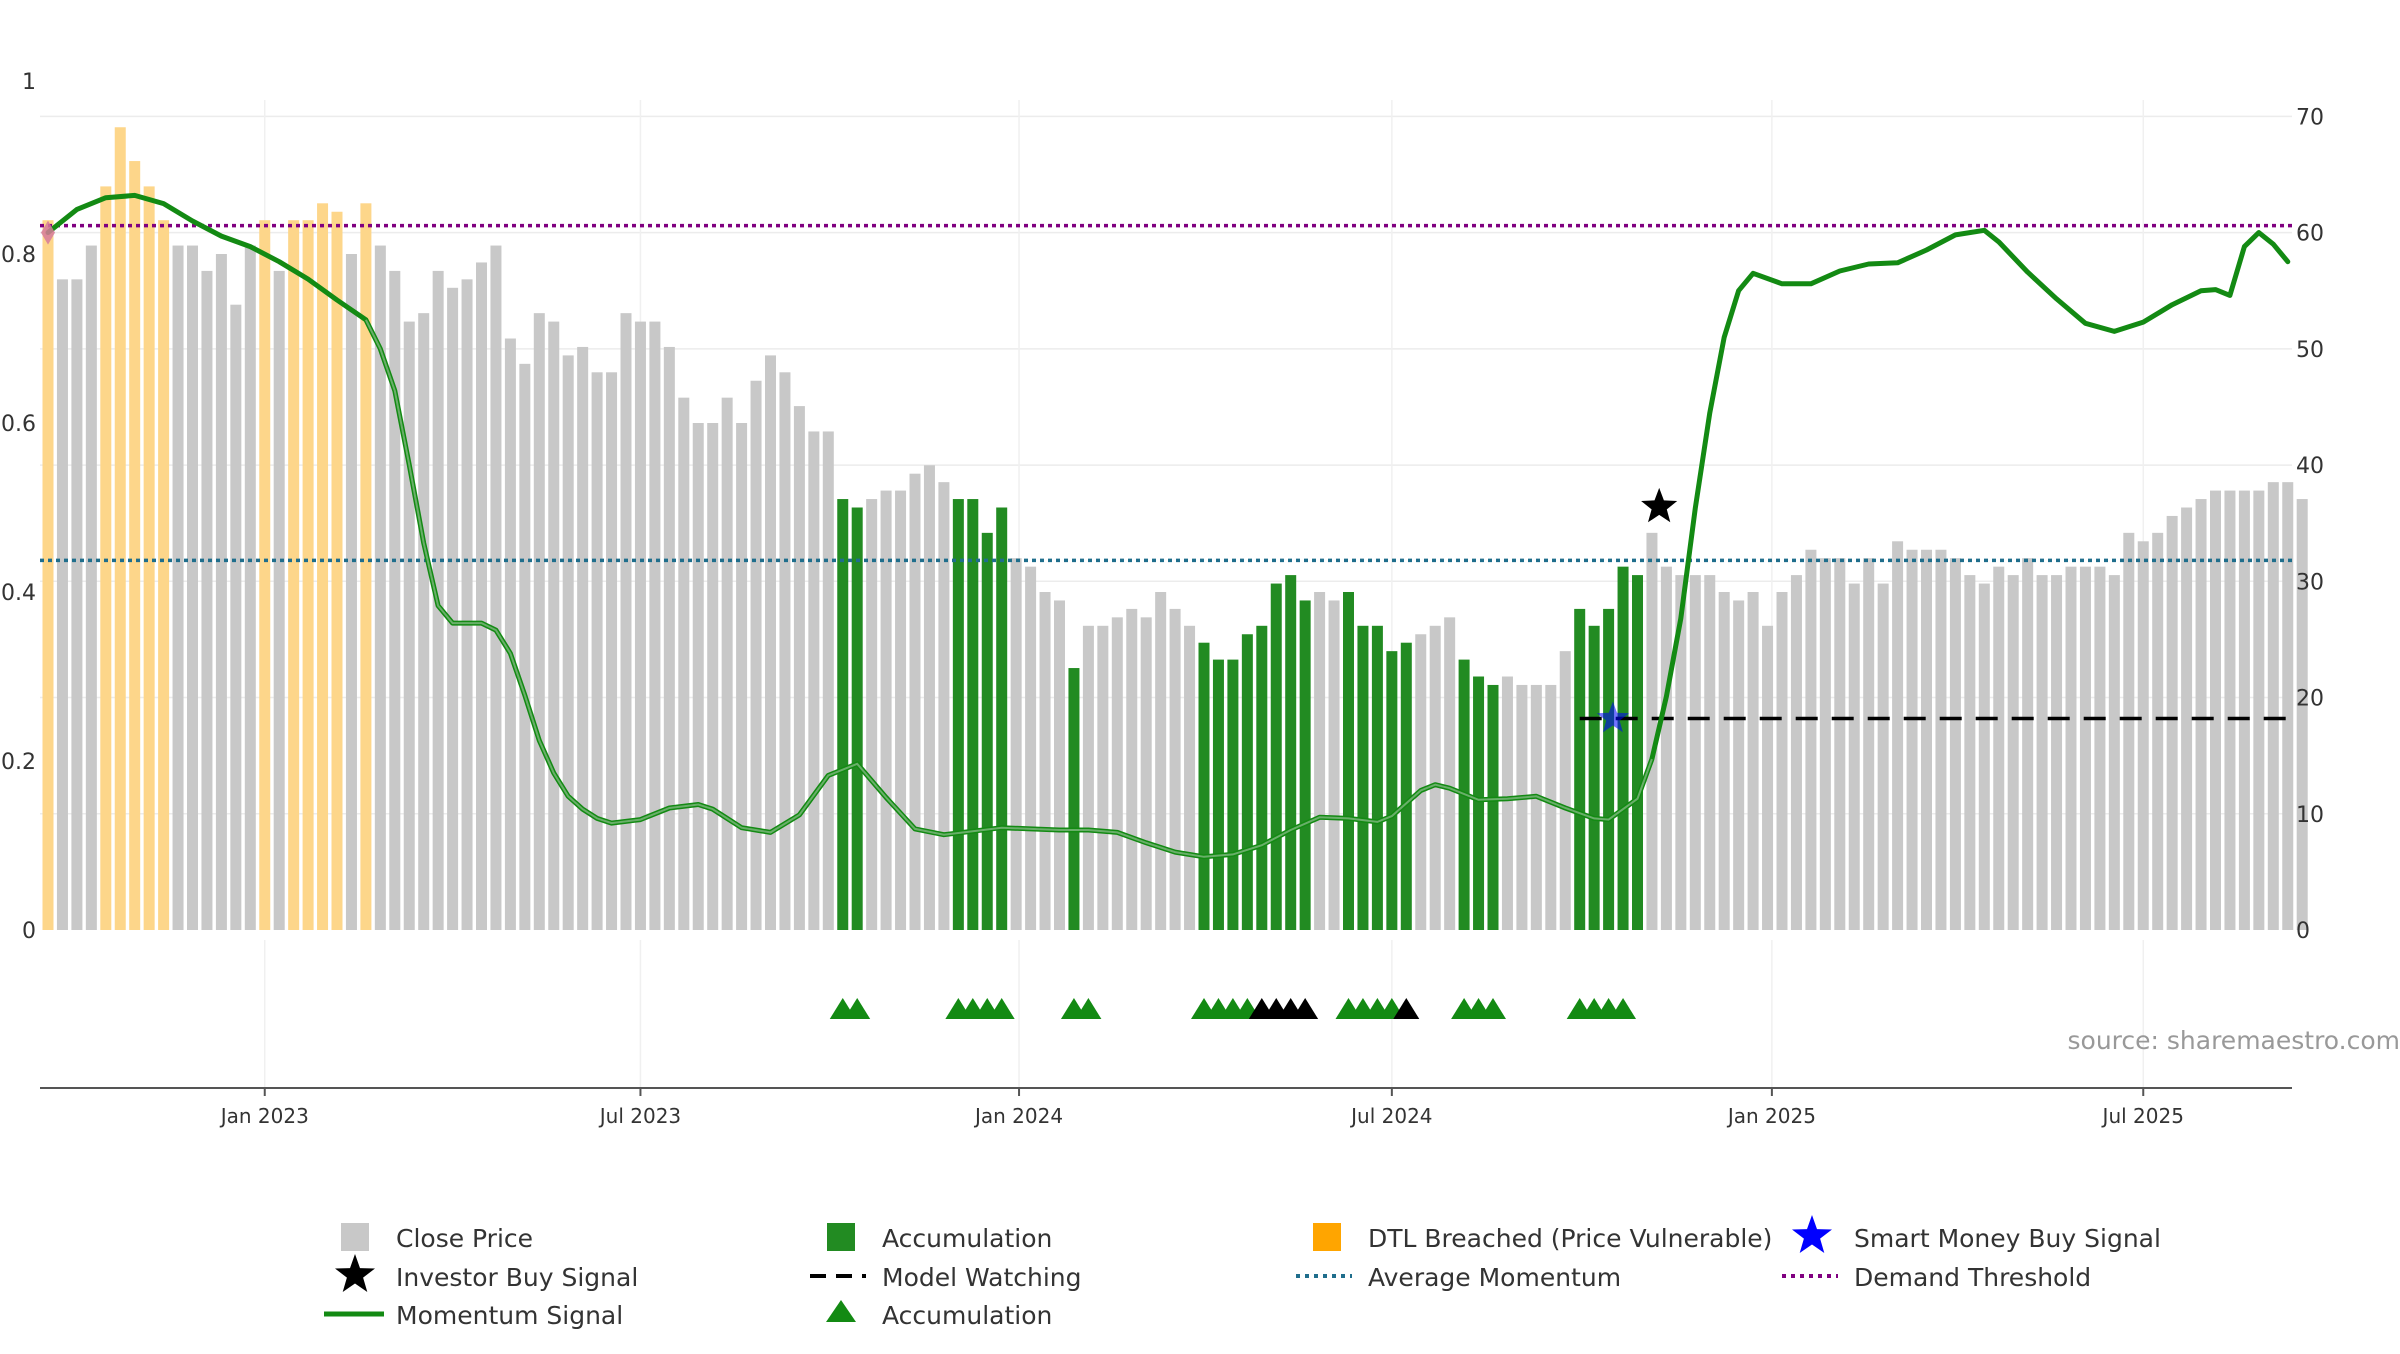 The image size is (2400, 1354). I want to click on date-tick-label: Jul 2024, so click(1390, 1116).